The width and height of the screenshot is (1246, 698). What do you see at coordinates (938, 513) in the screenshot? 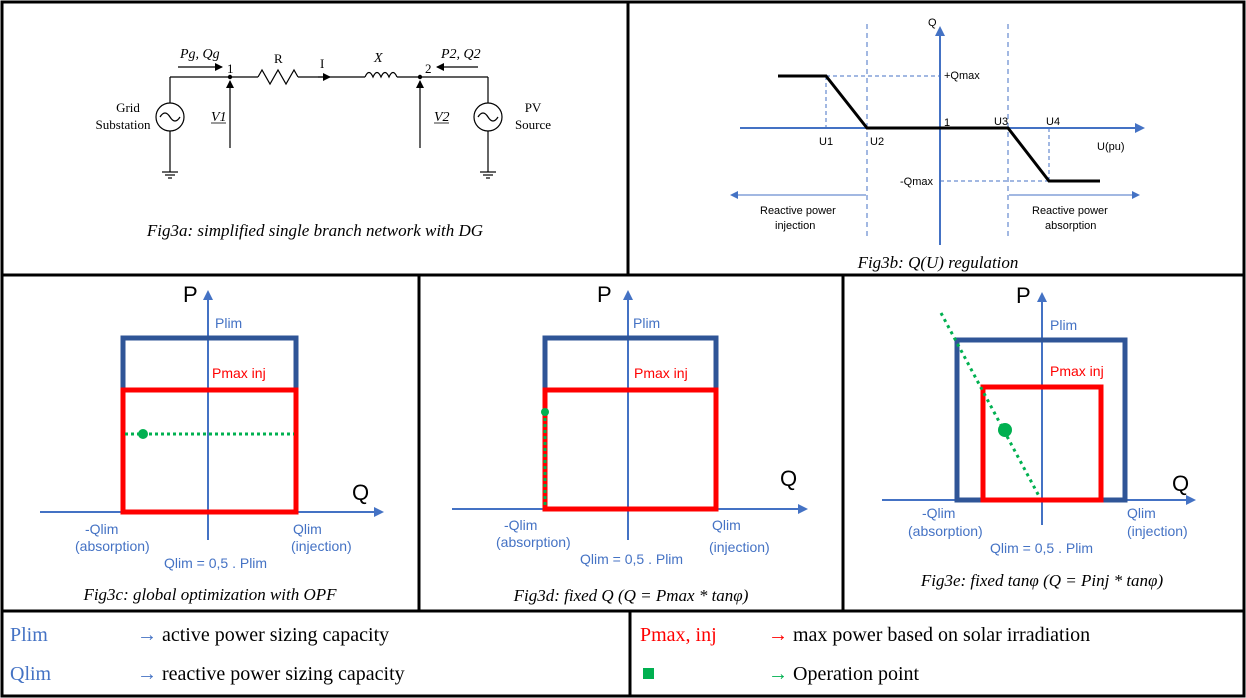
I see `fig3e-neg-qlim: -Qlim` at bounding box center [938, 513].